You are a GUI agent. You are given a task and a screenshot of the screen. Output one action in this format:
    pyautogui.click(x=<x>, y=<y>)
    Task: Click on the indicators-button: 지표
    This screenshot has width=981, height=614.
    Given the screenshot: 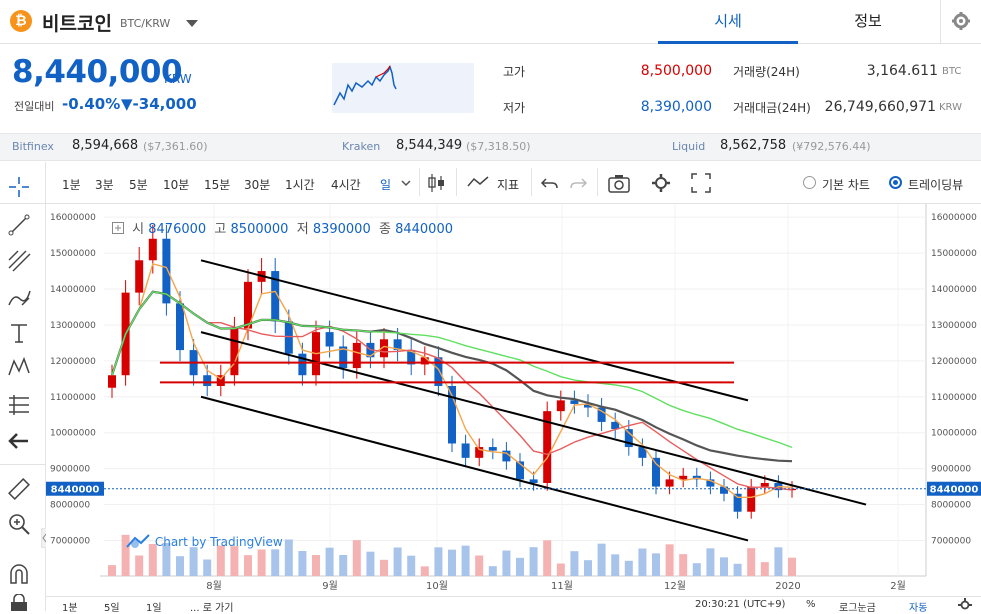 What is the action you would take?
    pyautogui.click(x=508, y=185)
    